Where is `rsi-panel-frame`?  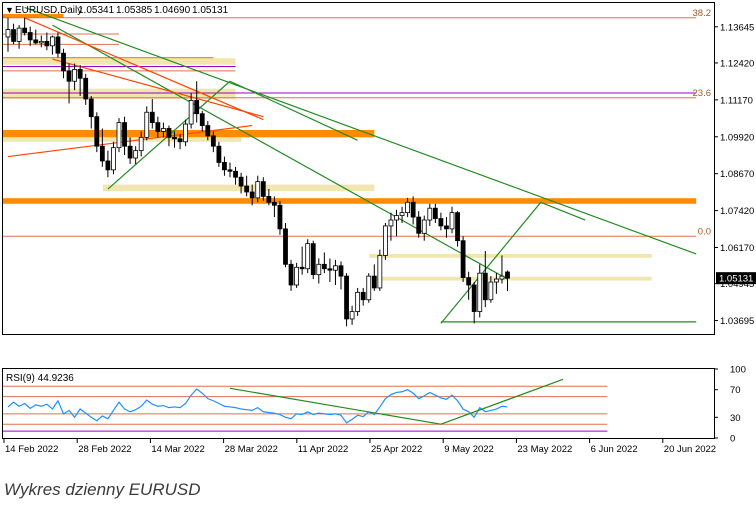
rsi-panel-frame is located at coordinates (358, 403).